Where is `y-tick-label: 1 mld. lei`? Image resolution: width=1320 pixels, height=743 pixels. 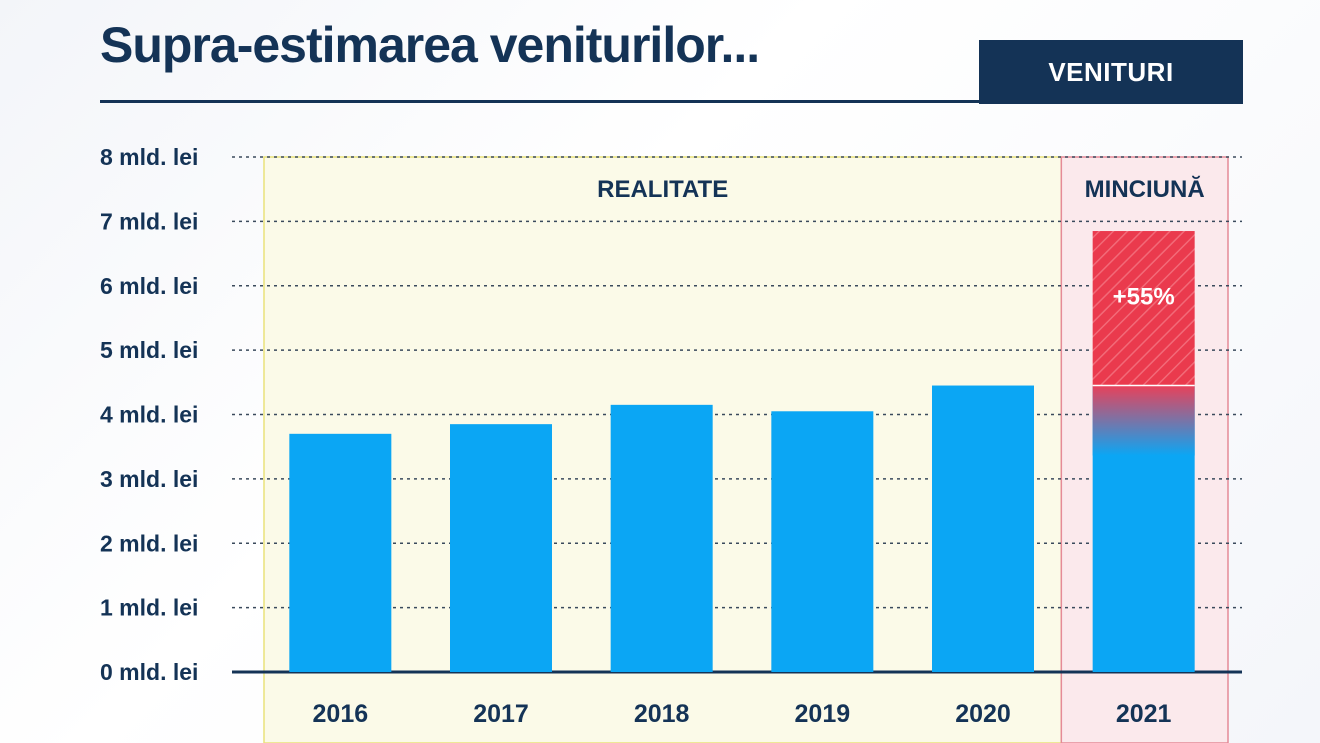 y-tick-label: 1 mld. lei is located at coordinates (149, 608).